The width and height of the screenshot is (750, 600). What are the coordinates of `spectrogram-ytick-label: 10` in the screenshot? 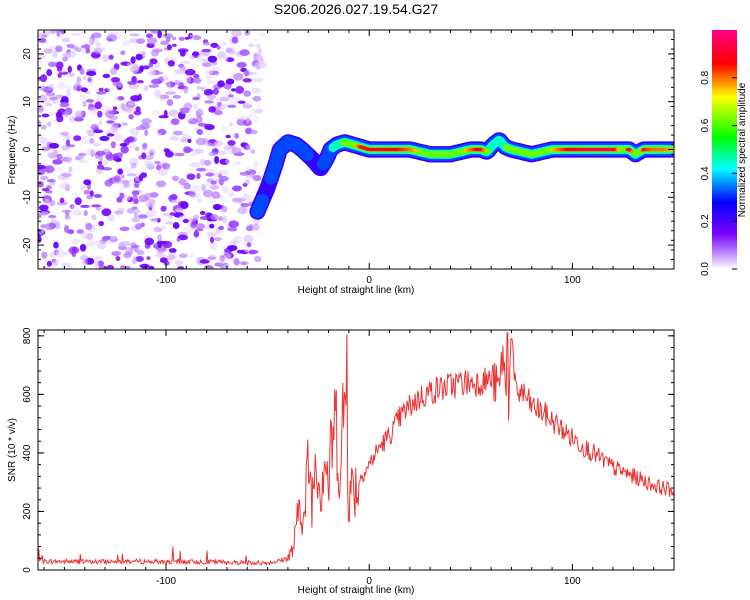 It's located at (27, 102).